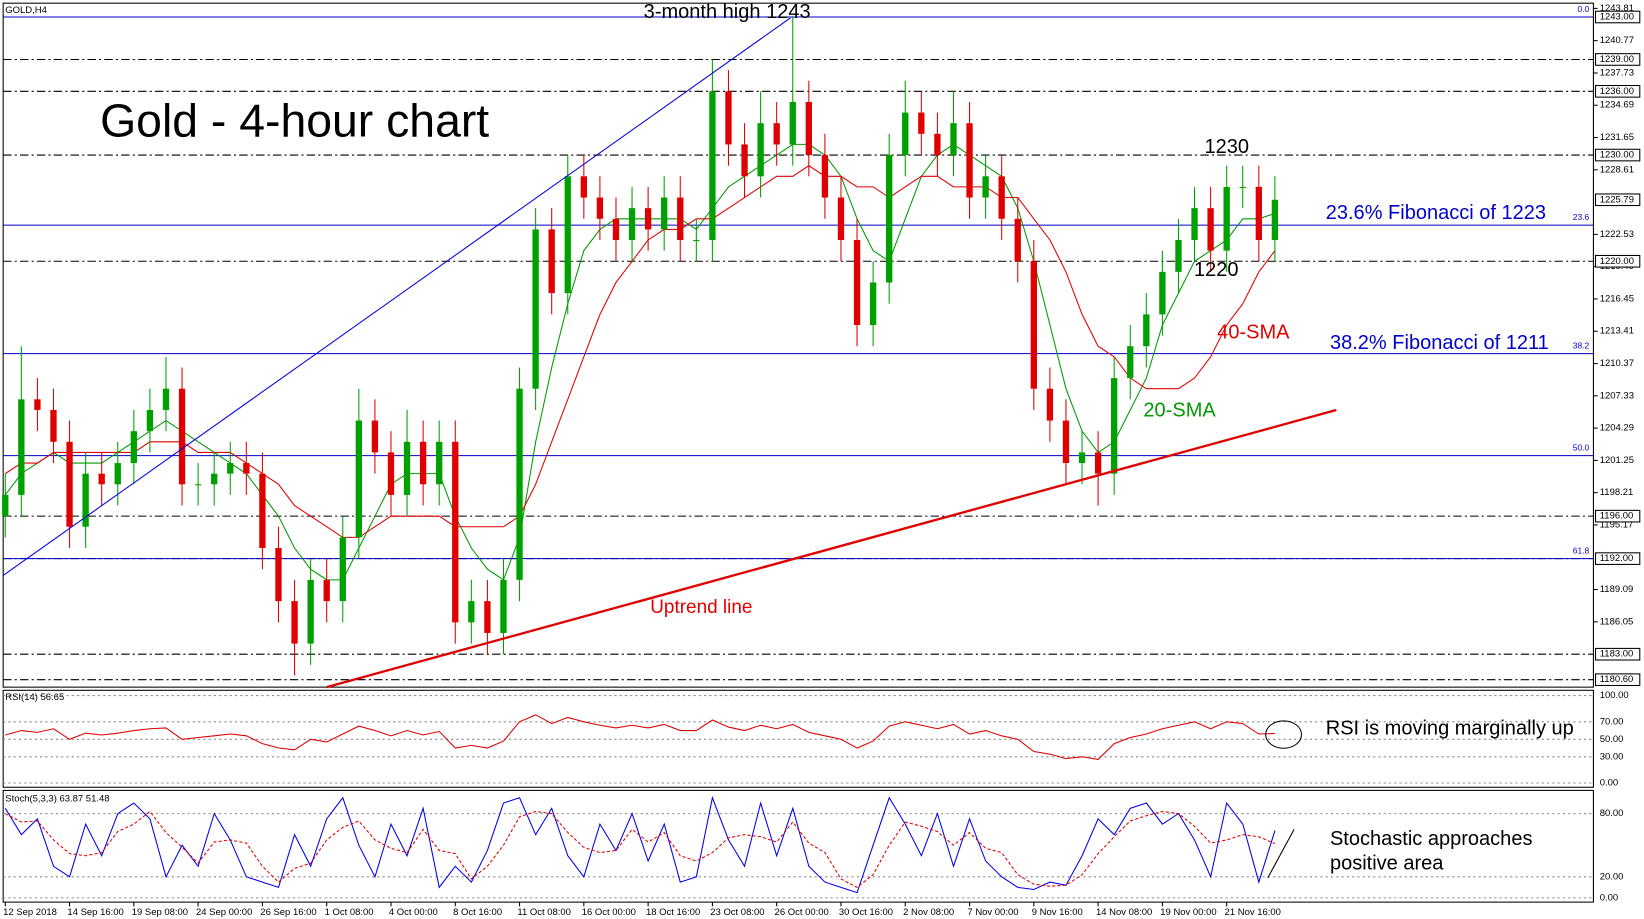 The width and height of the screenshot is (1644, 919). I want to click on fib-label: 61.8, so click(1581, 550).